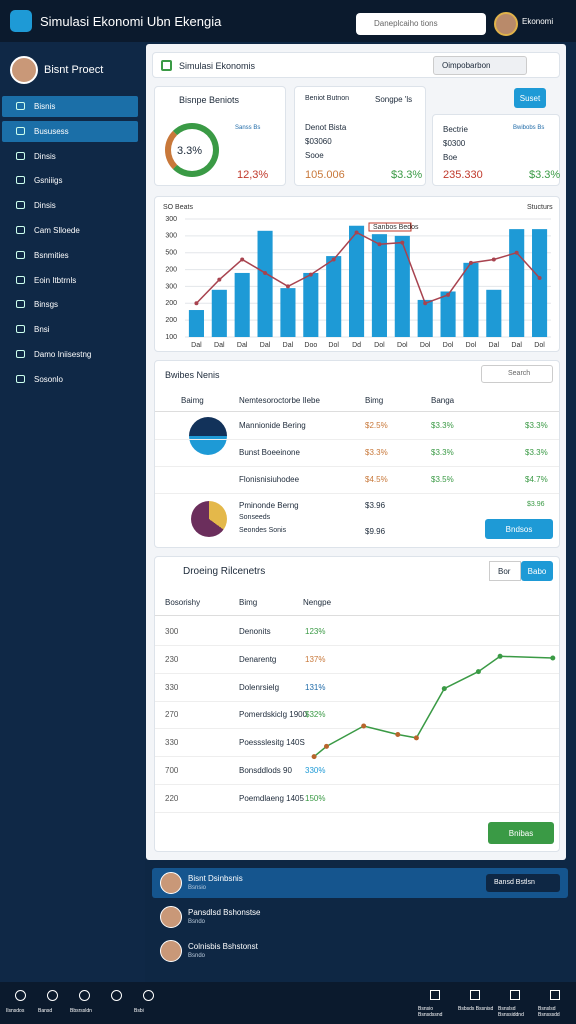  Describe the element at coordinates (248, 128) in the screenshot. I see `kpi-label: Sanss Bs` at that location.